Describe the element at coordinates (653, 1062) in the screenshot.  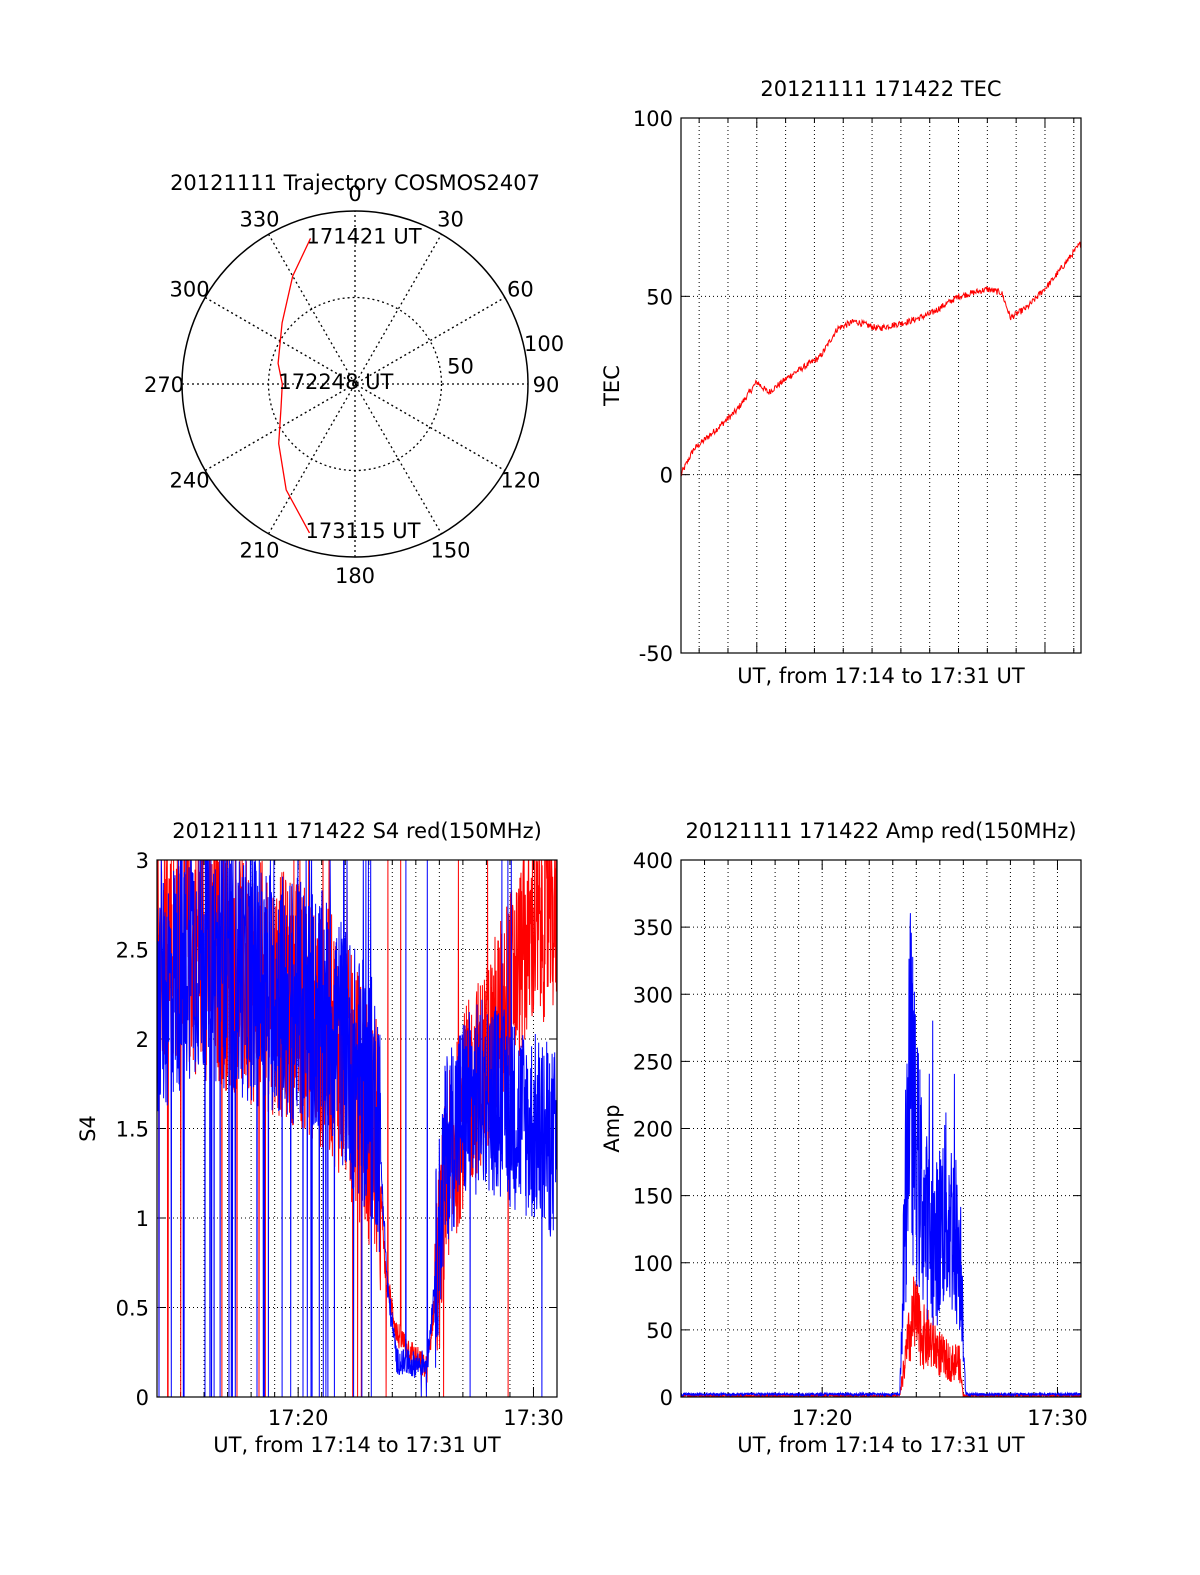
I see `amp-ytick-label: 250` at that location.